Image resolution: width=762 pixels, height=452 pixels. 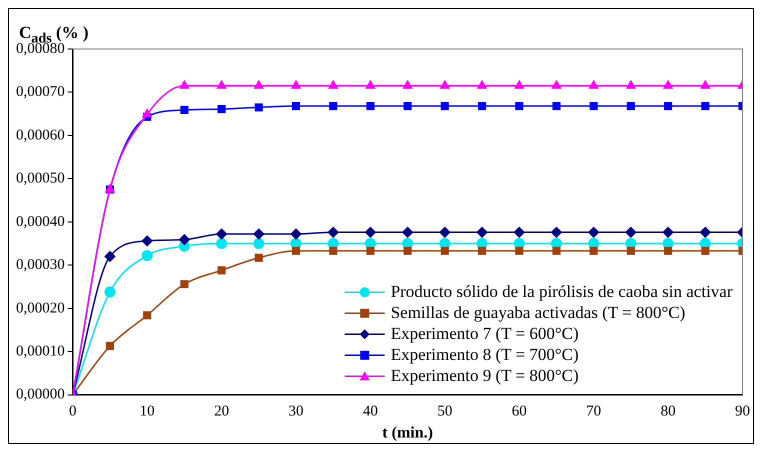 What do you see at coordinates (296, 412) in the screenshot?
I see `x-tick-label: 30` at bounding box center [296, 412].